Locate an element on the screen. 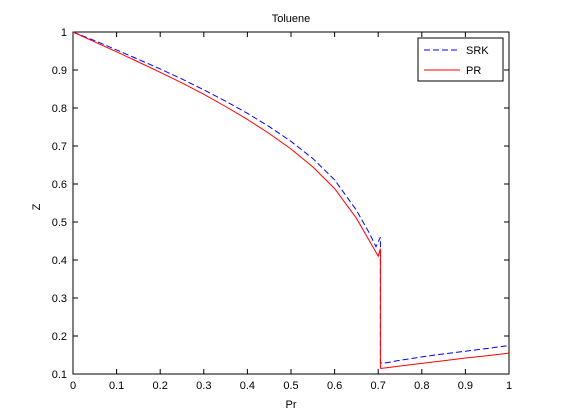 Image resolution: width=561 pixels, height=420 pixels. y-tick-label: 0.2 is located at coordinates (59, 337).